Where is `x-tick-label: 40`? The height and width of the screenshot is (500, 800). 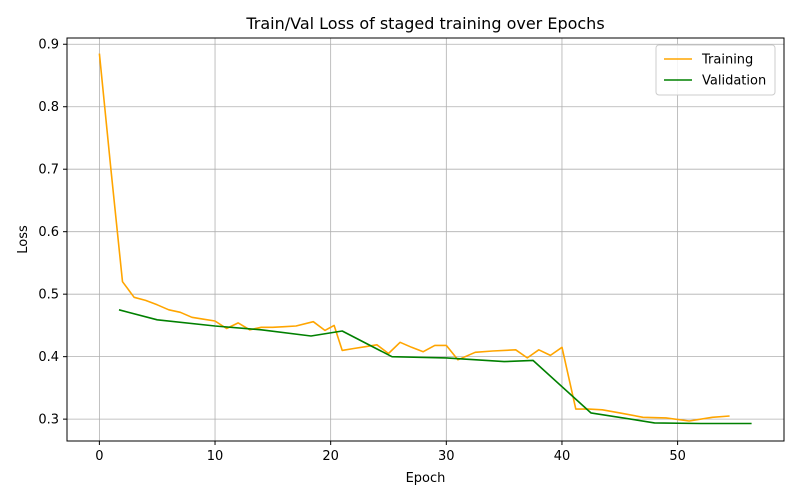
x-tick-label: 40 is located at coordinates (562, 456).